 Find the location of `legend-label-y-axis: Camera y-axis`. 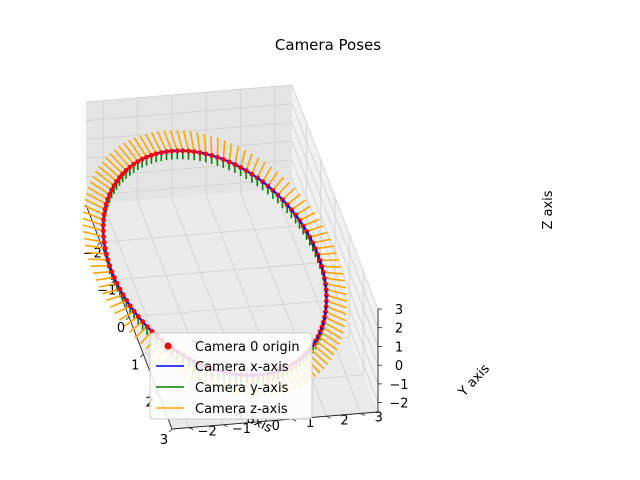

legend-label-y-axis: Camera y-axis is located at coordinates (242, 388).